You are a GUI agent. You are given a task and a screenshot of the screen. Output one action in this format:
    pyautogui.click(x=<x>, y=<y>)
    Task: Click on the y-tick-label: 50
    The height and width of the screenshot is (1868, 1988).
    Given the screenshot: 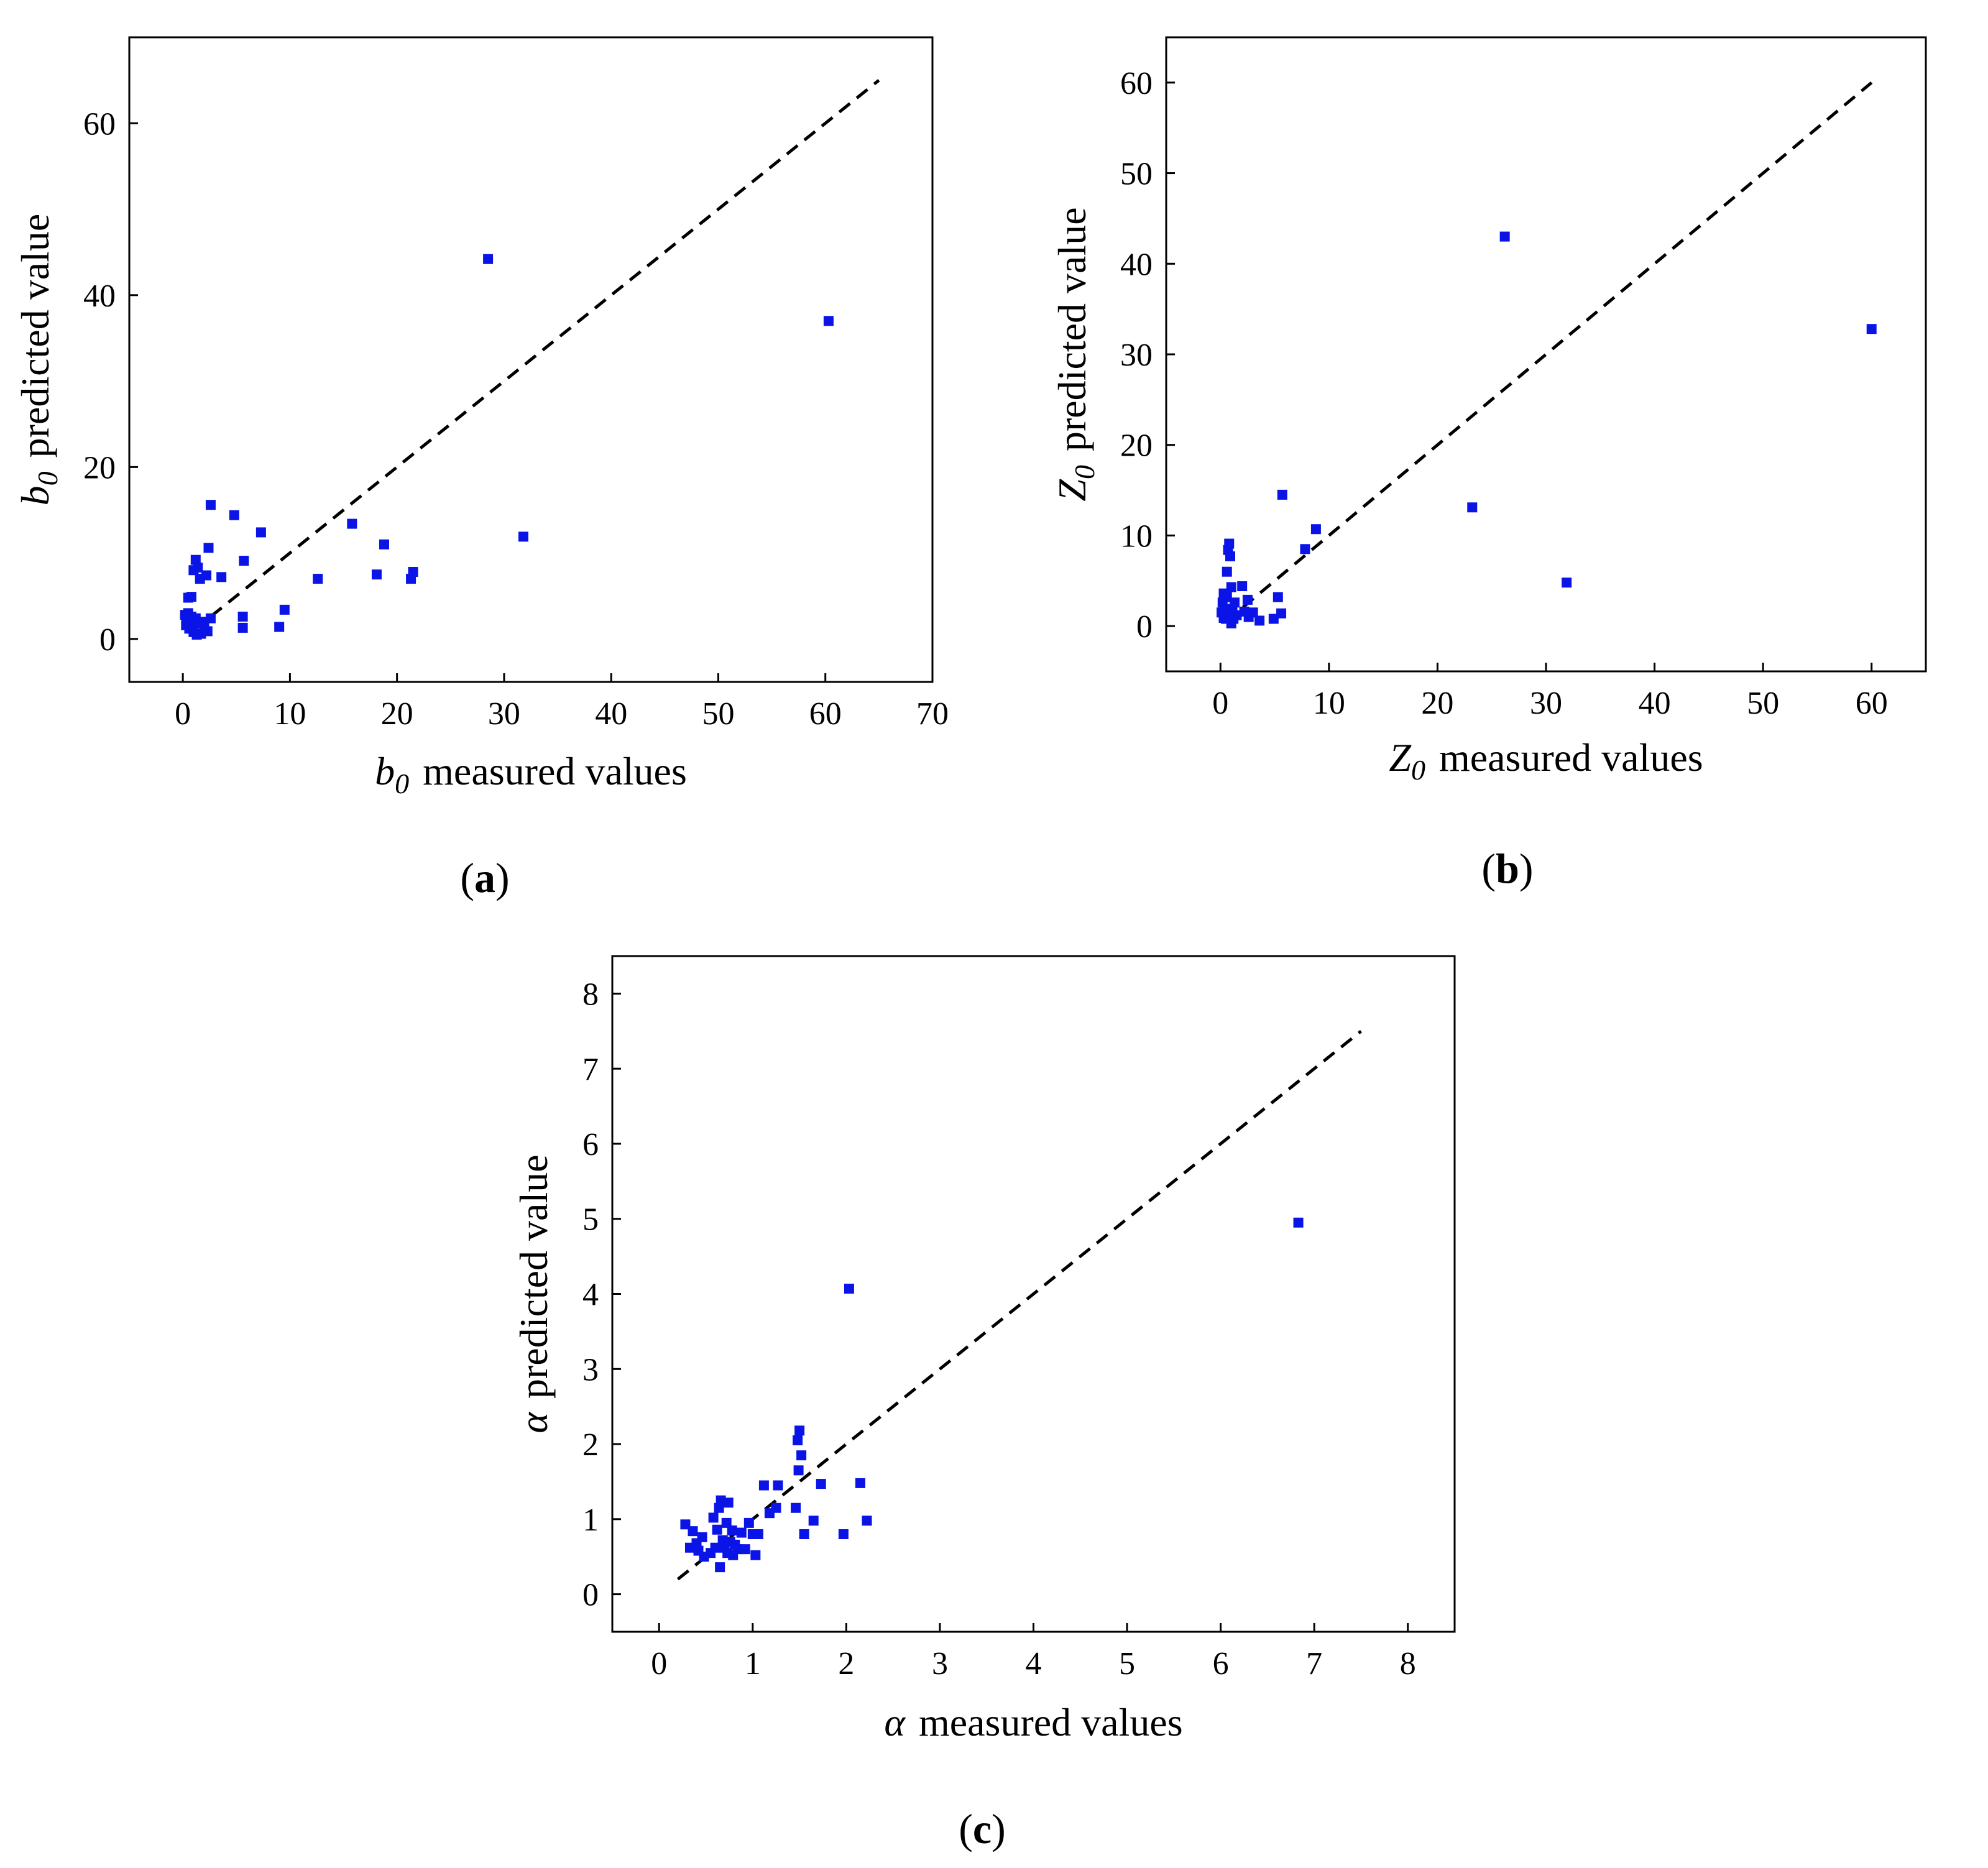 What is the action you would take?
    pyautogui.click(x=1137, y=174)
    